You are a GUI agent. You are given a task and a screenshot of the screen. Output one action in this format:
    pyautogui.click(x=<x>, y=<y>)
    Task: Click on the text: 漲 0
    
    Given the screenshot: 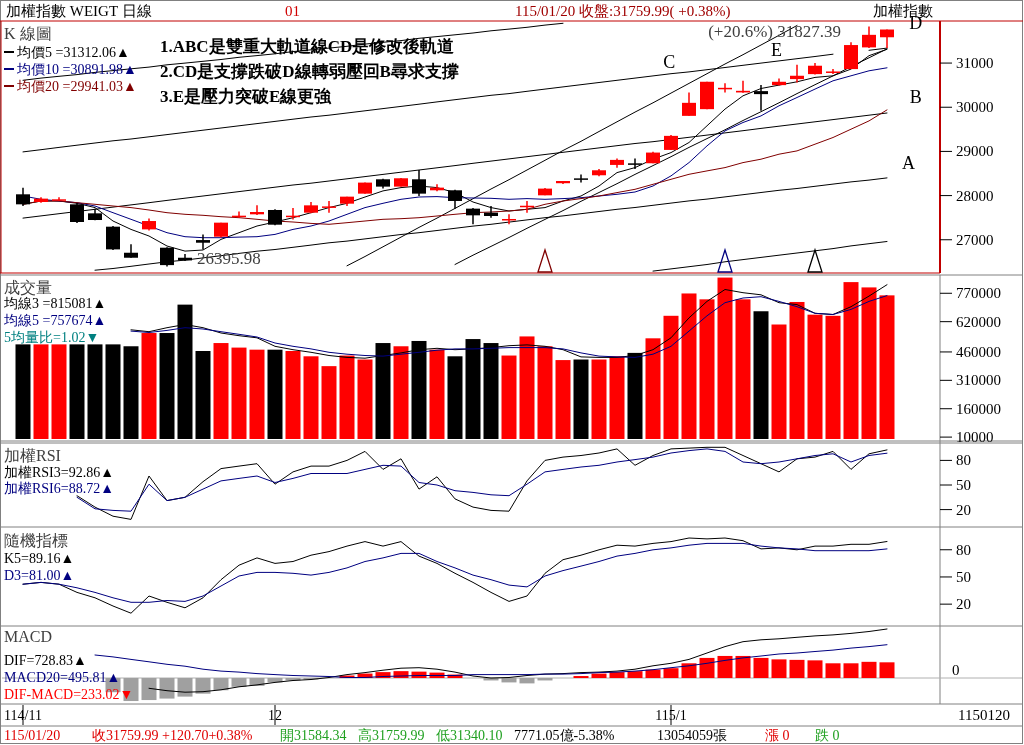 What is the action you would take?
    pyautogui.click(x=777, y=735)
    